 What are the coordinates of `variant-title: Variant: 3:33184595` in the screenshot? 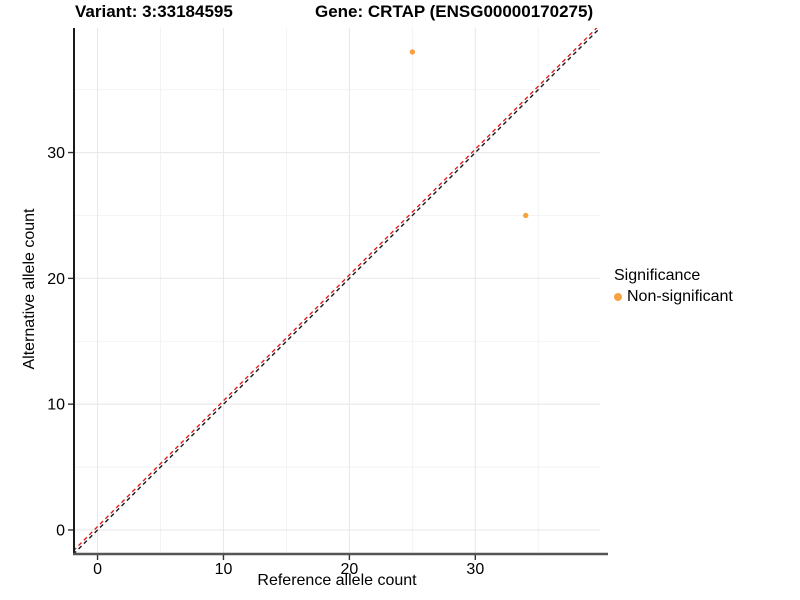 It's located at (154, 11).